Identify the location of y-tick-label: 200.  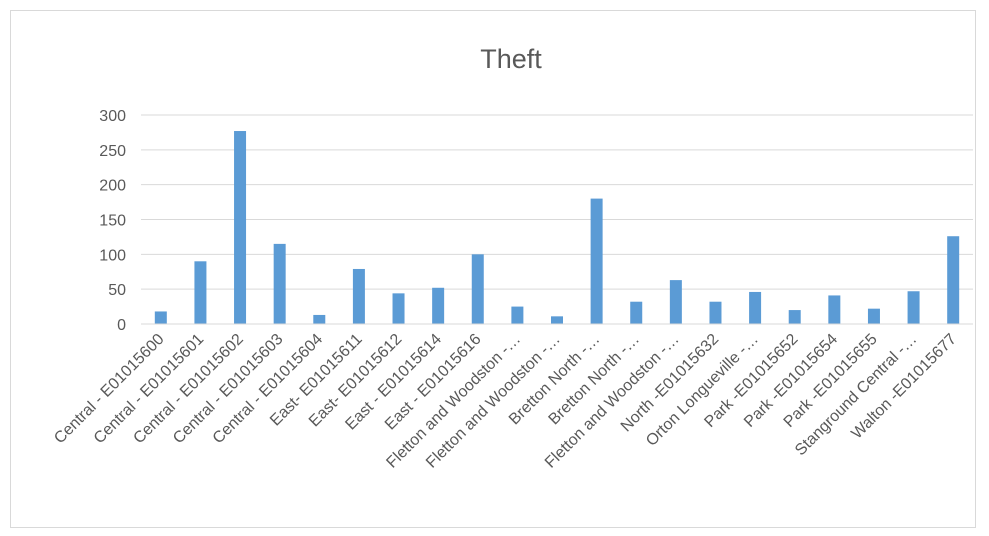
(112, 186).